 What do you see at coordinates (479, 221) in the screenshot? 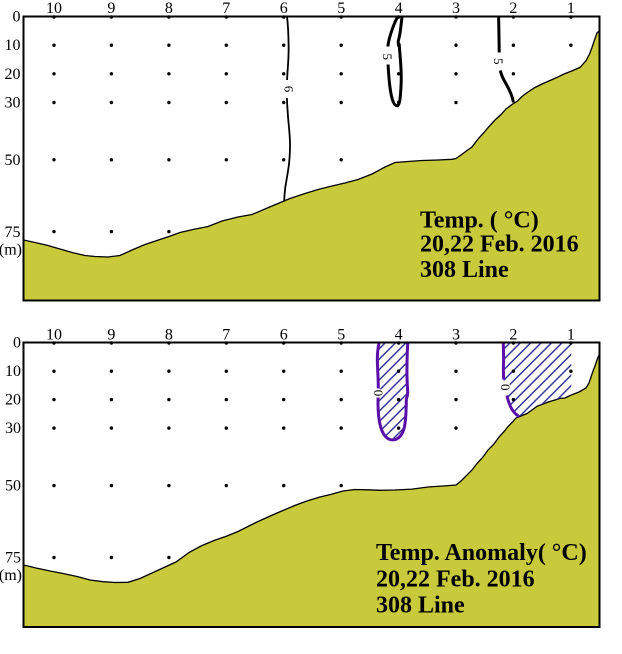
I see `svg-text: Temp. ( °C)` at bounding box center [479, 221].